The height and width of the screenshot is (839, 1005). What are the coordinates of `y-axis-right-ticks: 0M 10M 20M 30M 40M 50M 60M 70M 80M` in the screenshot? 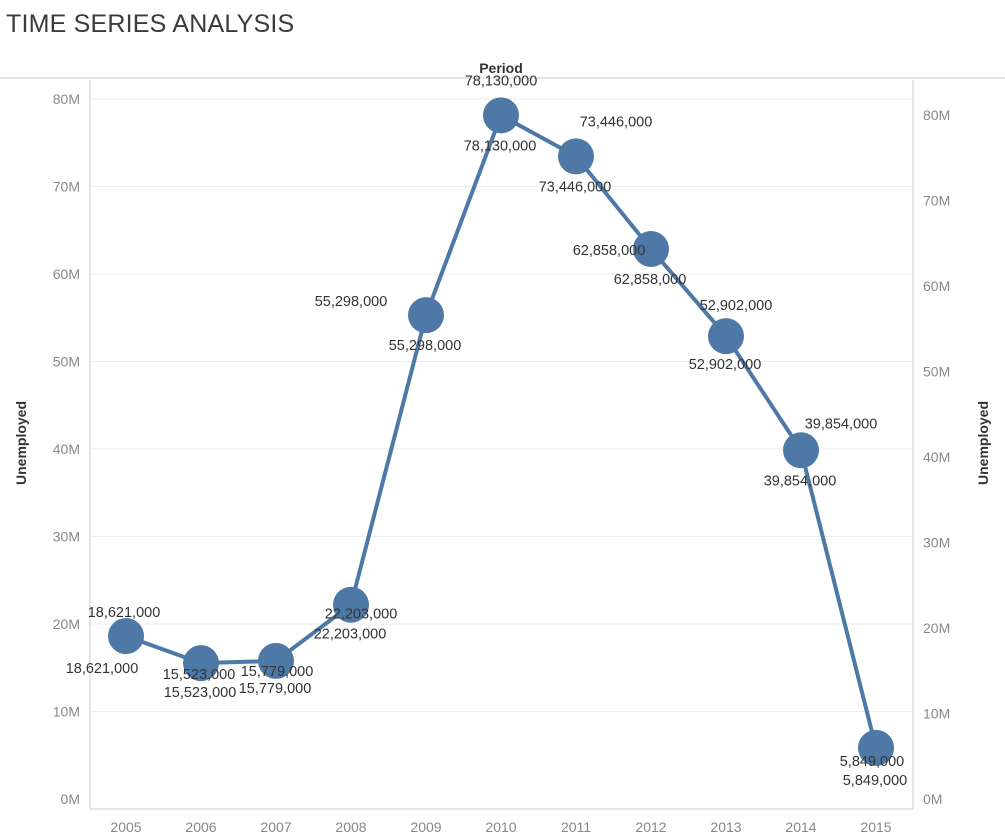 It's located at (936, 457).